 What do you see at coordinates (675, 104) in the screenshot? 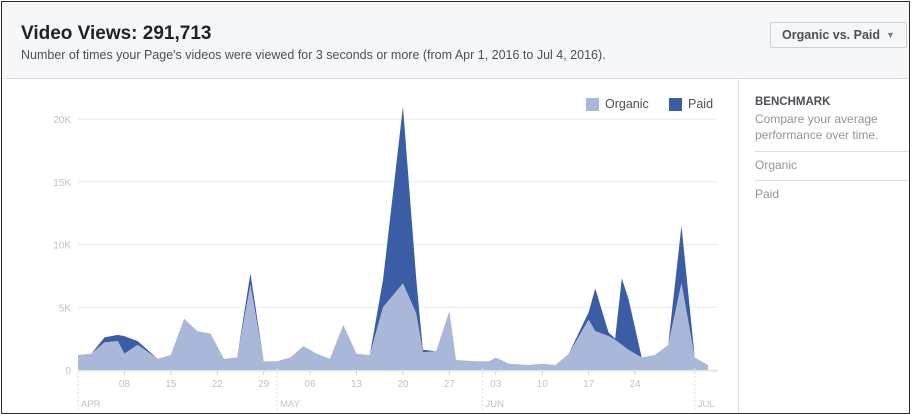
I see `legend-paid-swatch` at bounding box center [675, 104].